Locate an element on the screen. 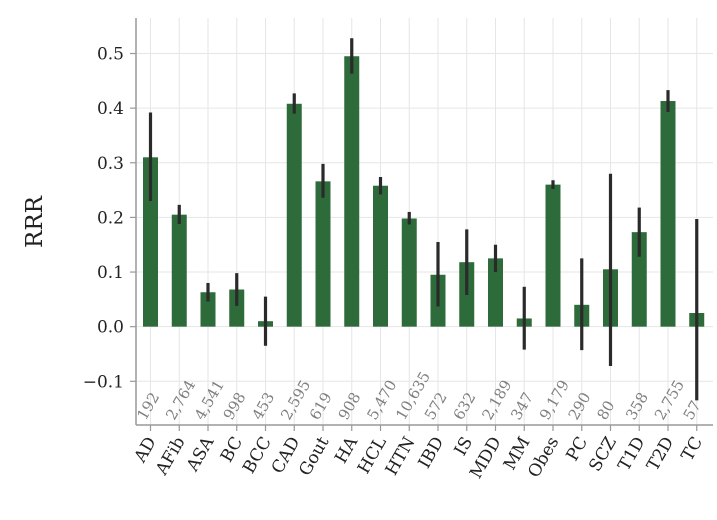 The height and width of the screenshot is (520, 717). y-tick-layer: −0.1 0.0 0.1 0.2 0.3 0.4 0.5 is located at coordinates (109, 218).